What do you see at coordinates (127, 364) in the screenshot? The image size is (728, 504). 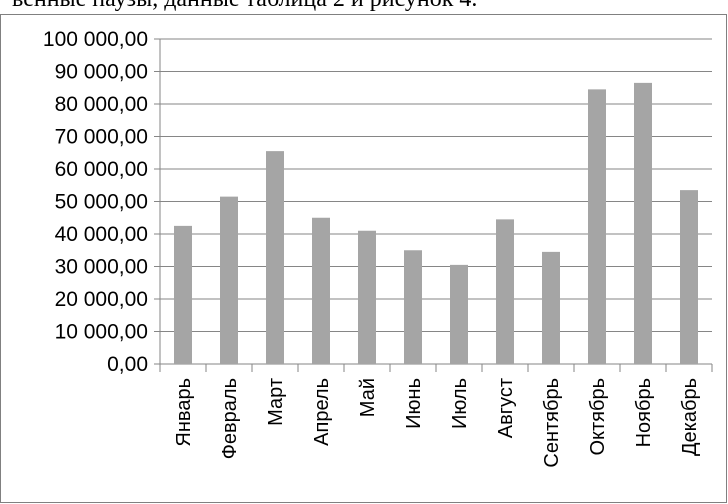 I see `y-tick-label: 0,00` at bounding box center [127, 364].